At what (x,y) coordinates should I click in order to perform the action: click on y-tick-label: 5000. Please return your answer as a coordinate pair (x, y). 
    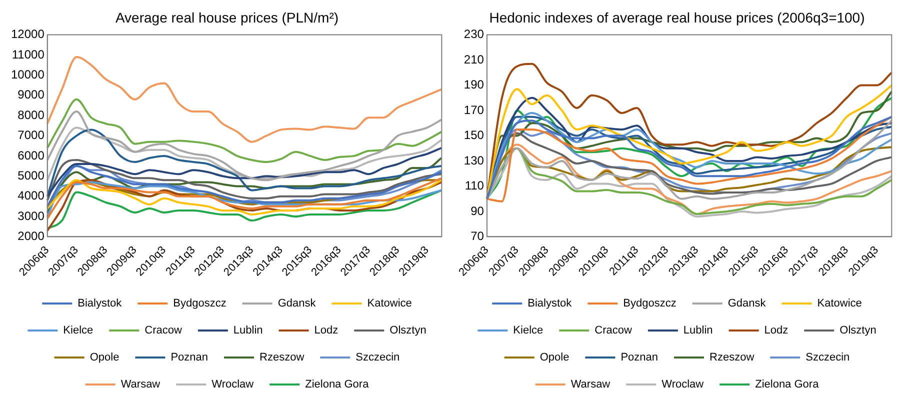
    Looking at the image, I should click on (31, 175).